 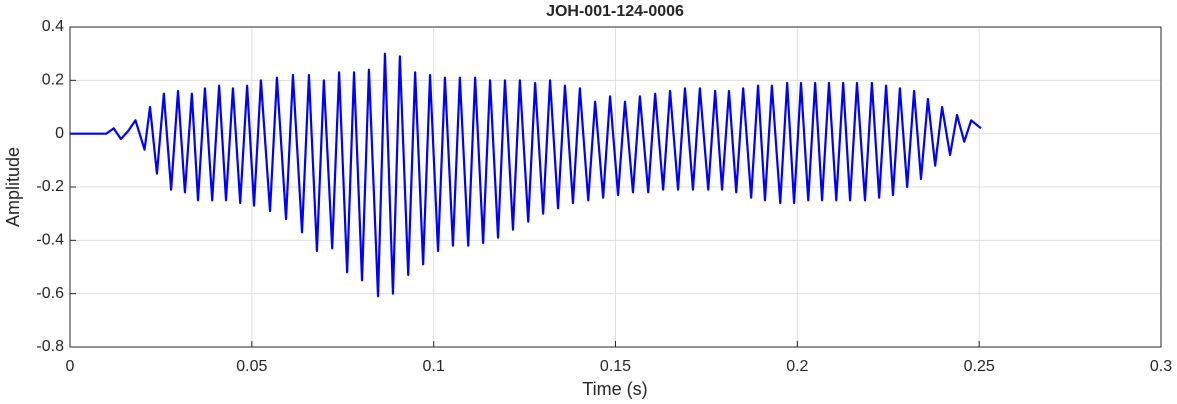 I want to click on x-tick-label: 0.2, so click(x=797, y=366).